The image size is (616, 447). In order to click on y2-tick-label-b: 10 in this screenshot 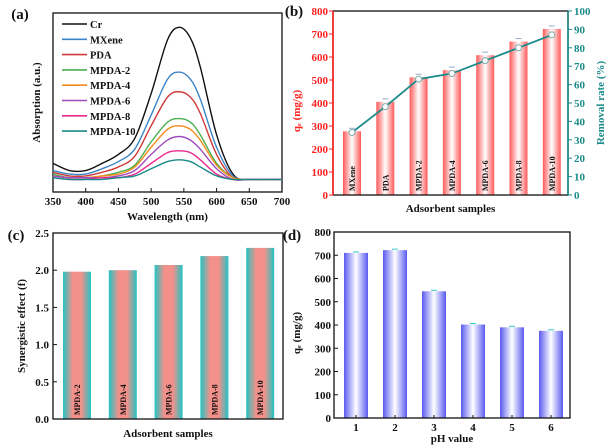, I will do `click(580, 178)`.